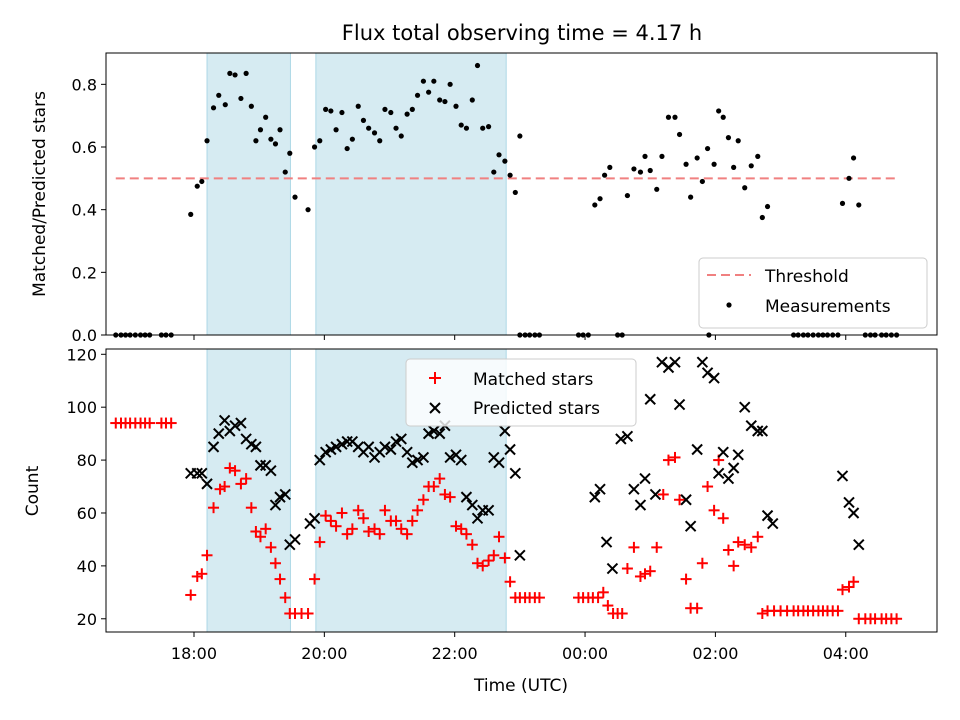 This screenshot has width=960, height=720. What do you see at coordinates (84, 84) in the screenshot?
I see `top-y-tick-label: 0.8` at bounding box center [84, 84].